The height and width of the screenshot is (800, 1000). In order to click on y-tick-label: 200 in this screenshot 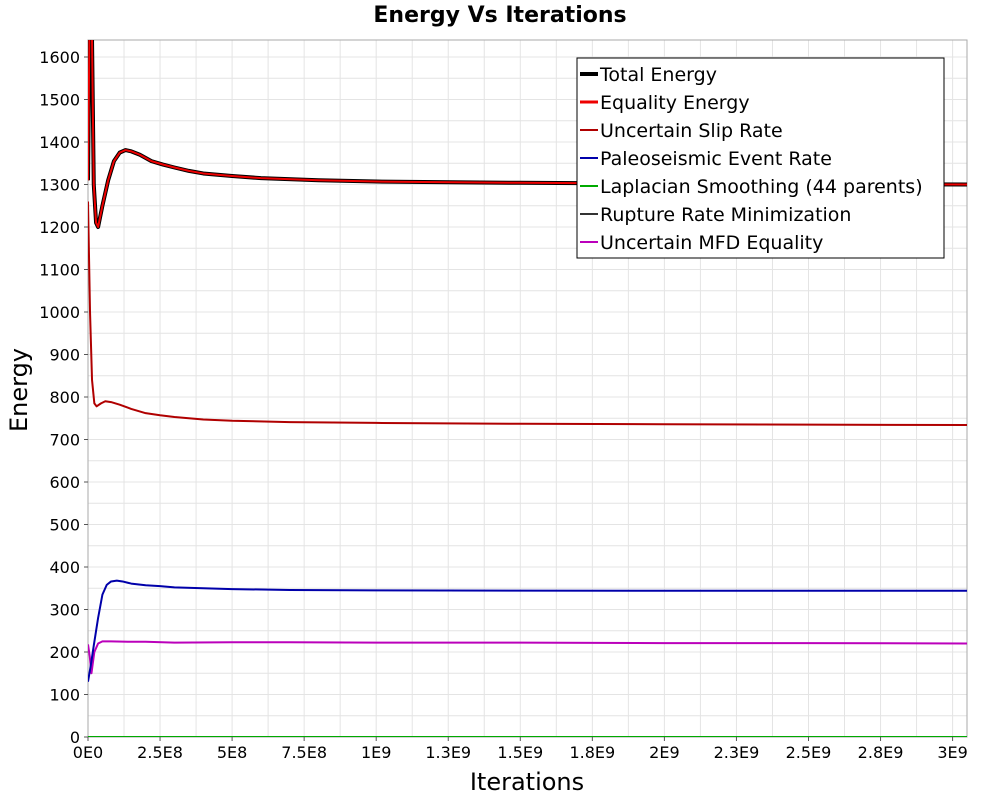, I will do `click(64, 652)`.